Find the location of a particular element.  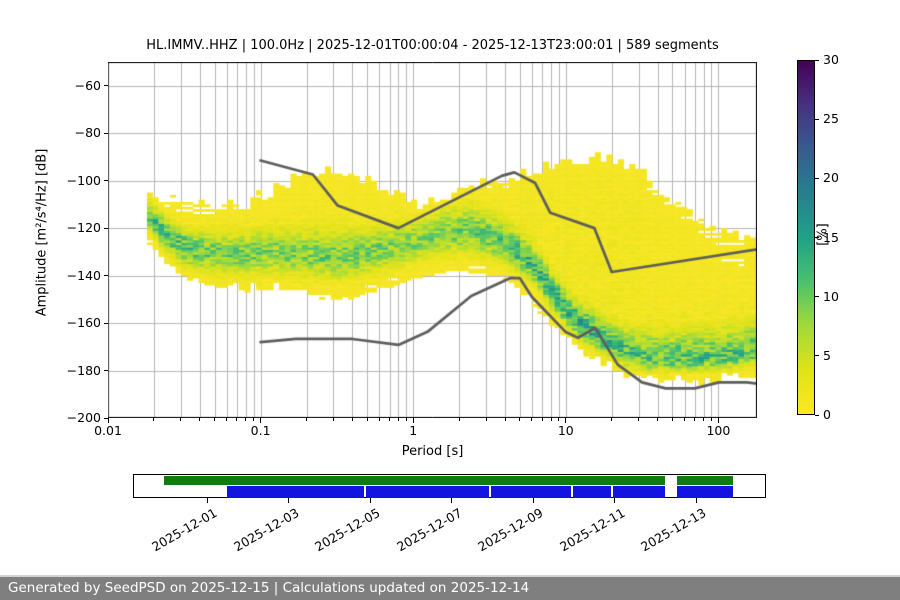

timeline-tick-label: 2025-12-13 is located at coordinates (673, 530).